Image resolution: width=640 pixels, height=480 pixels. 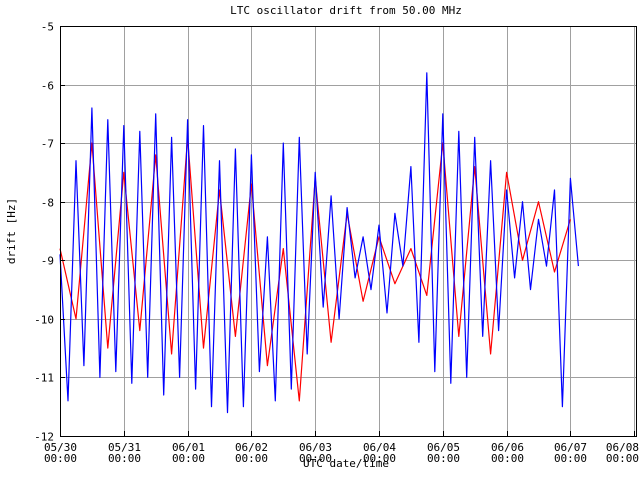 What do you see at coordinates (11, 231) in the screenshot?
I see `y-axis-label: drift [Hz]` at bounding box center [11, 231].